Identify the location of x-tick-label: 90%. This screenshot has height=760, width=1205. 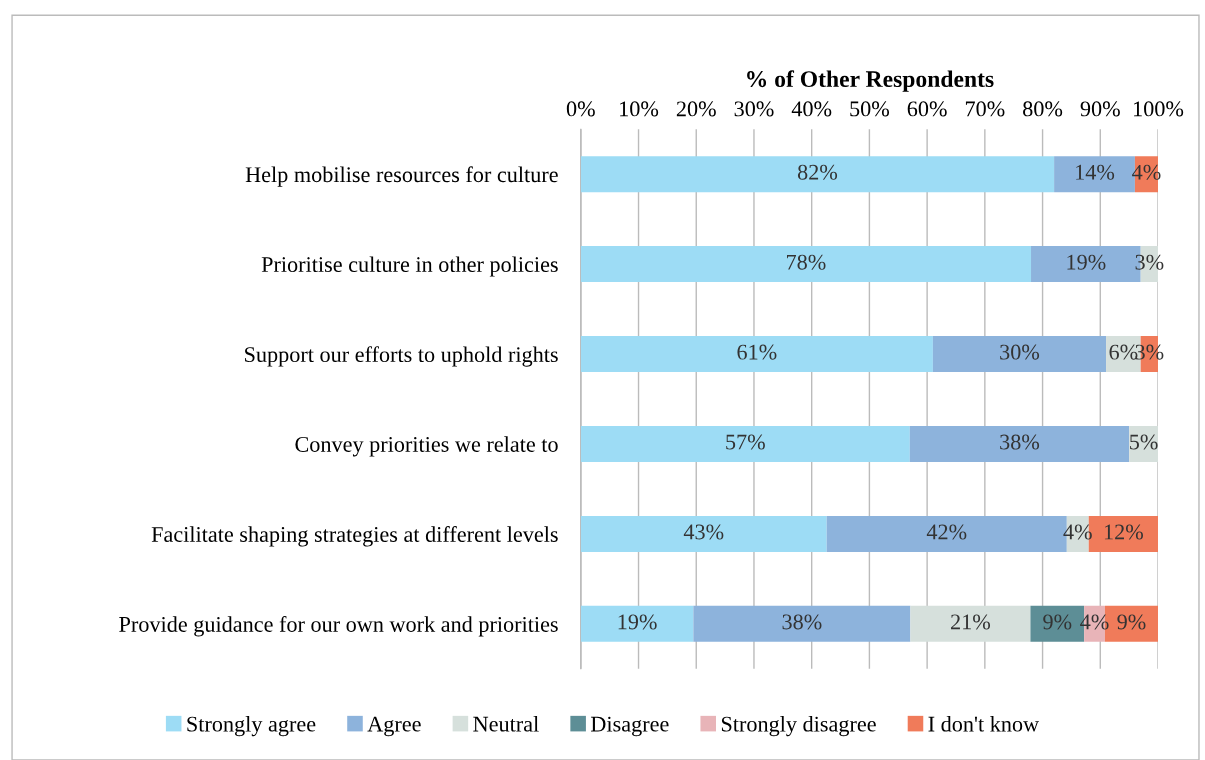
(1100, 109).